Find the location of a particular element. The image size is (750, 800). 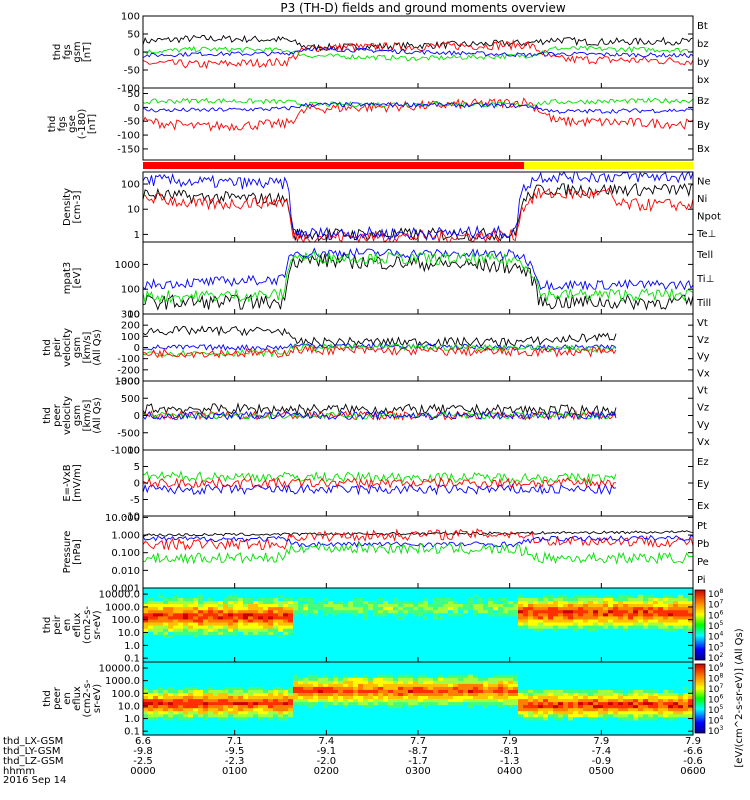

y-axis-label: mpat3 is located at coordinates (67, 278).